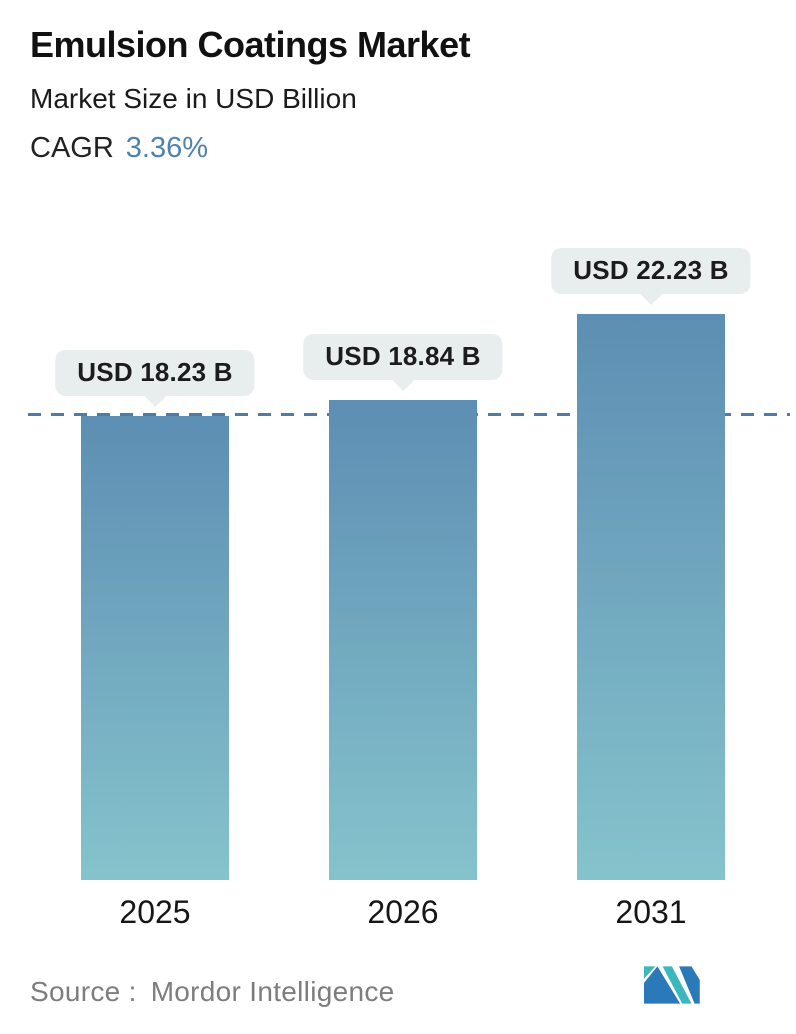 Image resolution: width=796 pixels, height=1034 pixels. What do you see at coordinates (689, 985) in the screenshot?
I see `logo-blue-right` at bounding box center [689, 985].